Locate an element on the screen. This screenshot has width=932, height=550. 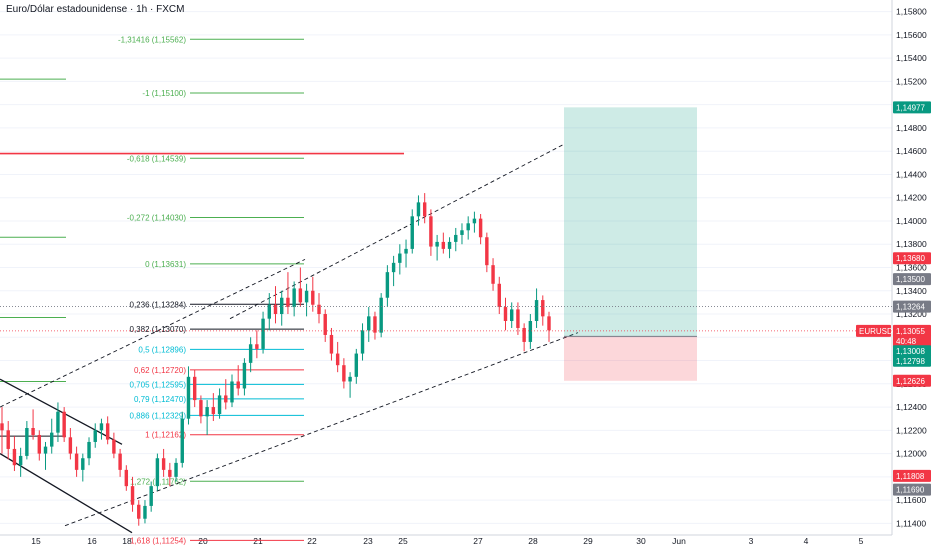
position-stop-zone is located at coordinates (630, 358).